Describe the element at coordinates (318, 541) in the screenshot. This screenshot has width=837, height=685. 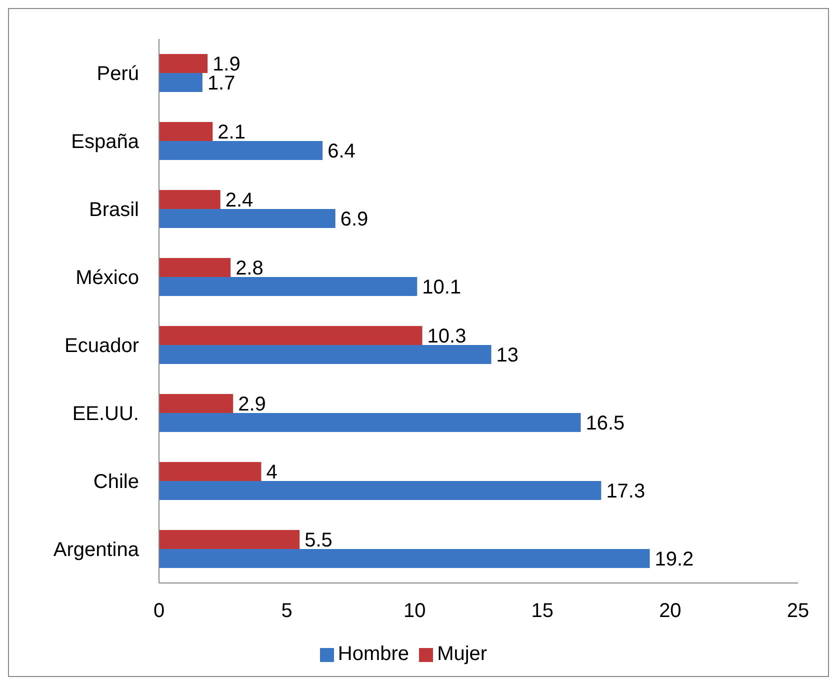
I see `data-label: 5.5` at that location.